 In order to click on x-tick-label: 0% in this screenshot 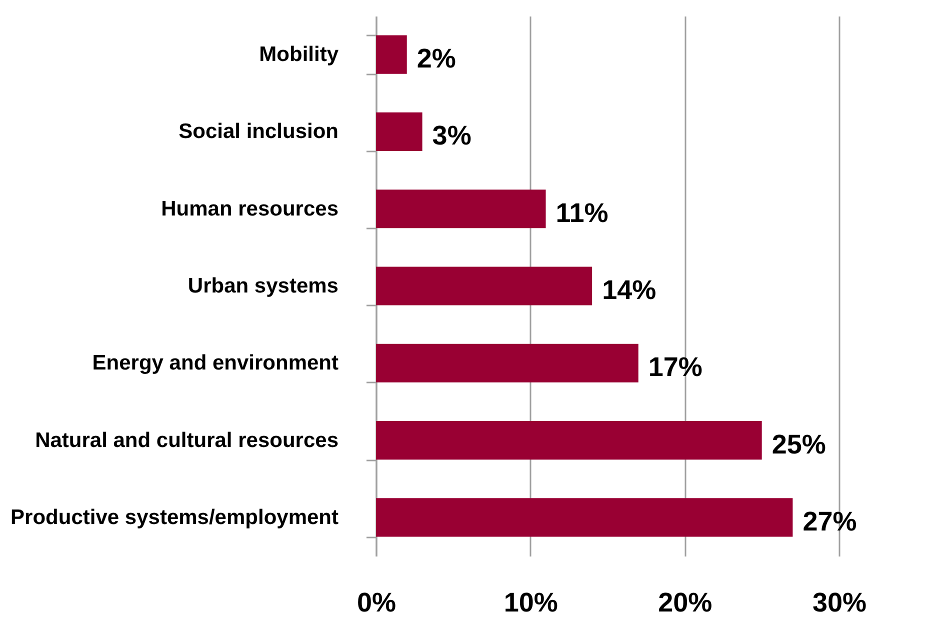, I will do `click(376, 603)`.